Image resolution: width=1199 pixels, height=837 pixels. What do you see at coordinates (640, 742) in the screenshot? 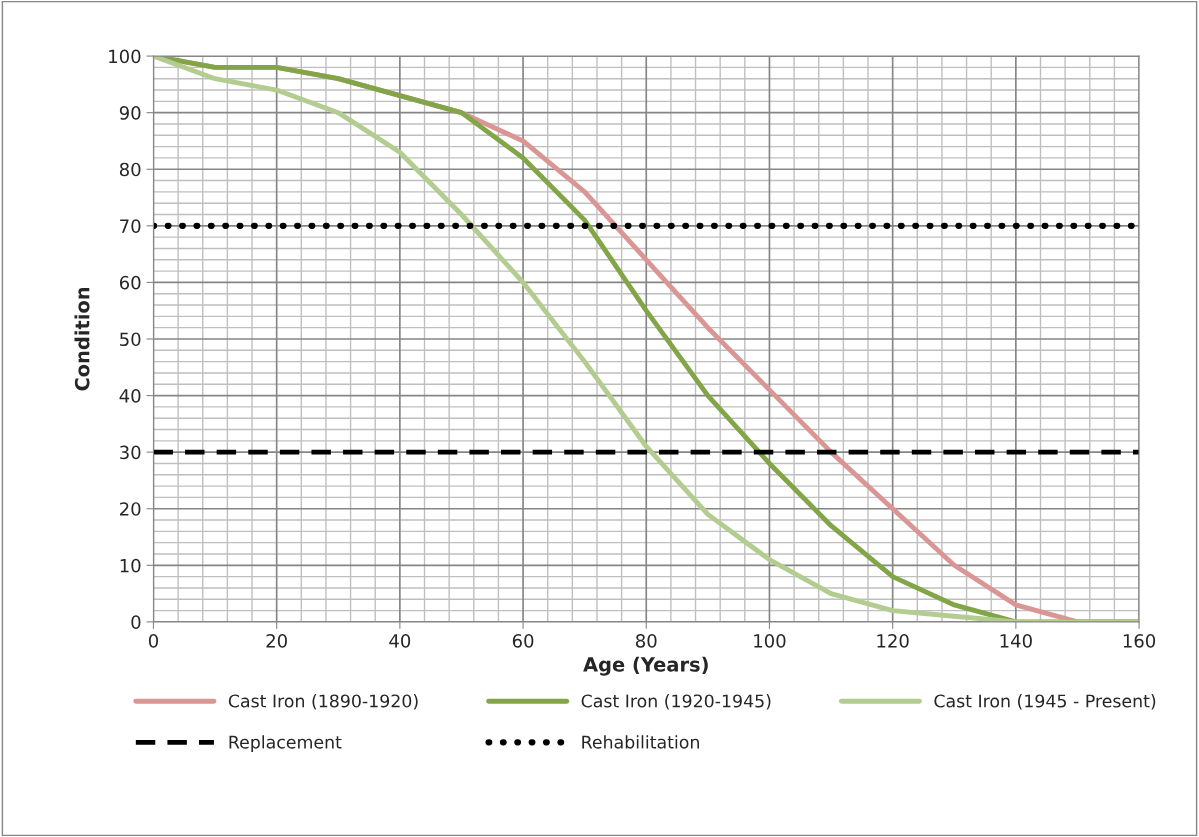
I see `legend-label: Rehabilitation` at bounding box center [640, 742].